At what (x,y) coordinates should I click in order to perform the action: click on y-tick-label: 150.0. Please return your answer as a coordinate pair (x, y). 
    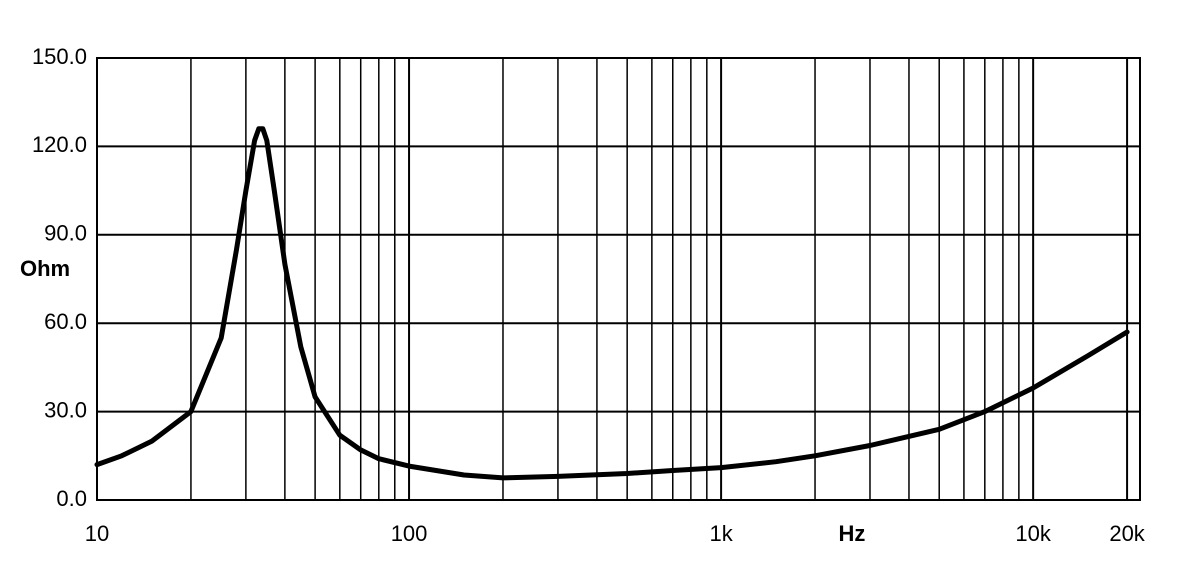
    Looking at the image, I should click on (59, 56).